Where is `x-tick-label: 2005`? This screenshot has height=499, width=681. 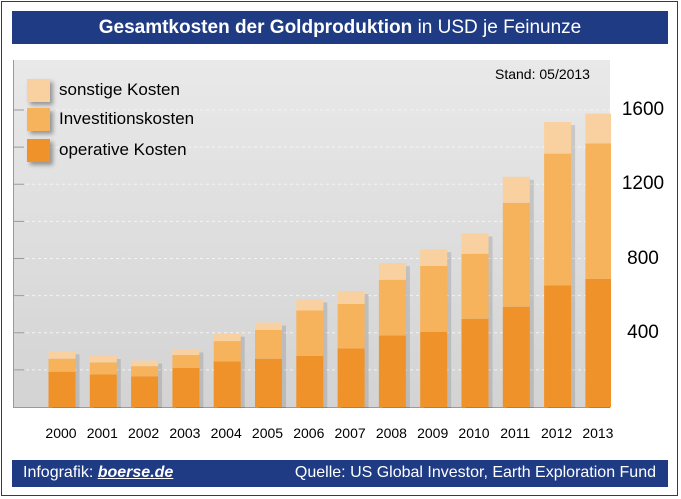
x-tick-label: 2005 is located at coordinates (267, 433).